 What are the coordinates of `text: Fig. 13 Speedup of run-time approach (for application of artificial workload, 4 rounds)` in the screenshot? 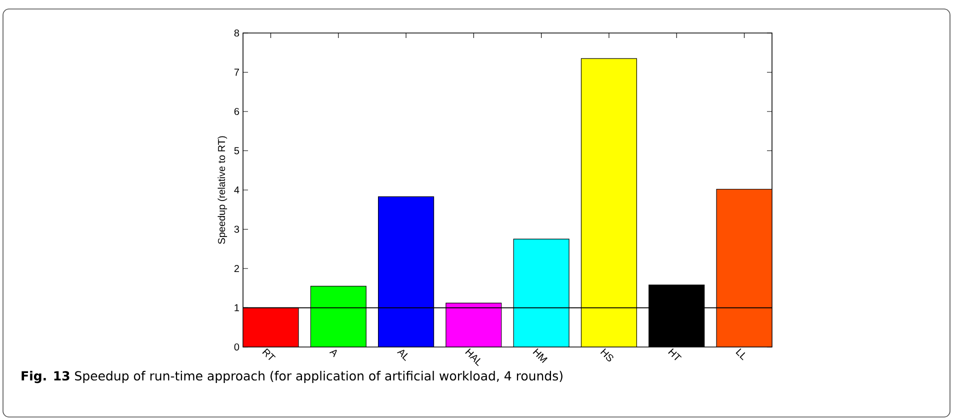 It's located at (292, 377).